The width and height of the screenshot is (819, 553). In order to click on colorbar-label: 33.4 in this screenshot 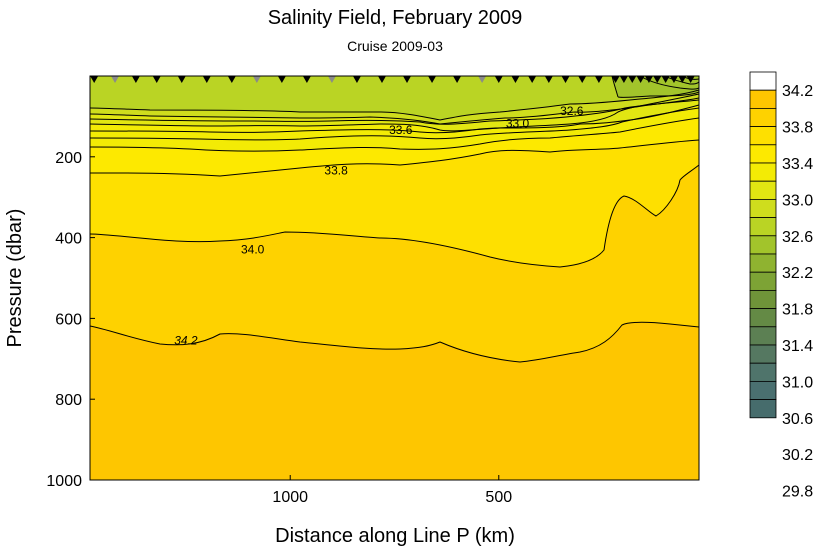, I will do `click(797, 164)`.